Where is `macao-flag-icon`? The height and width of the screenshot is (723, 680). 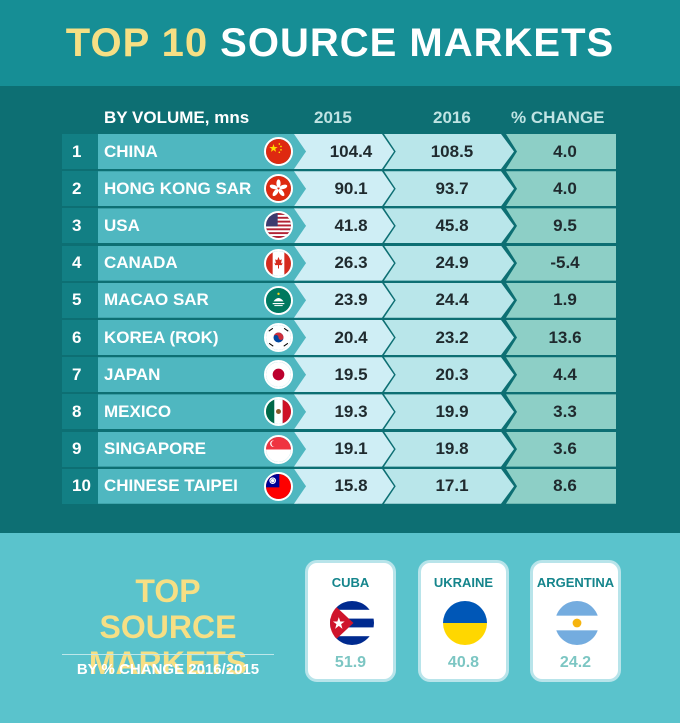
macao-flag-icon is located at coordinates (278, 300).